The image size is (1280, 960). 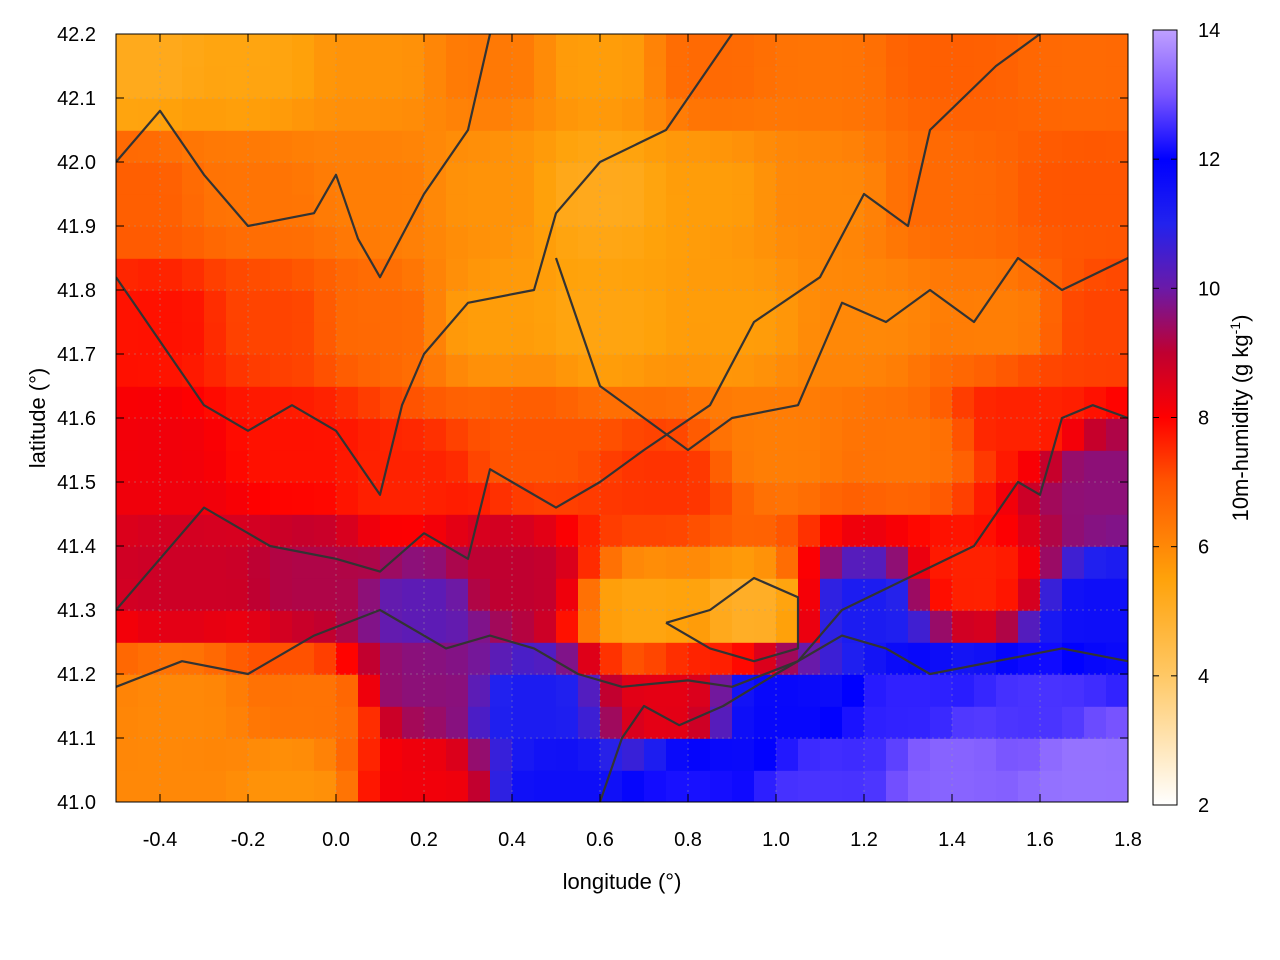 What do you see at coordinates (864, 840) in the screenshot?
I see `x-tick-label: 1.2` at bounding box center [864, 840].